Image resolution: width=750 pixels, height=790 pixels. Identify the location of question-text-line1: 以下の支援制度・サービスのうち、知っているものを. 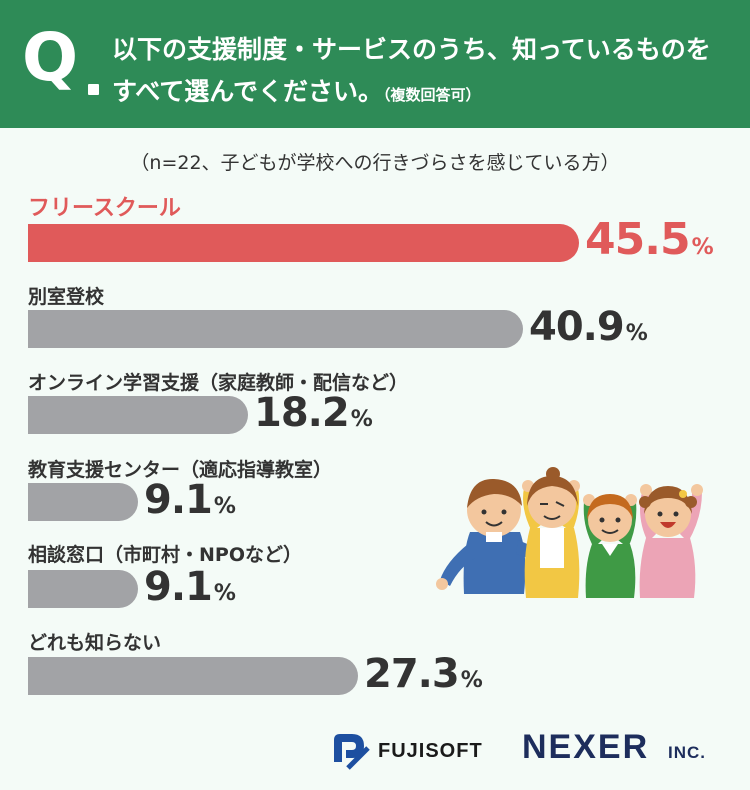
(411, 49).